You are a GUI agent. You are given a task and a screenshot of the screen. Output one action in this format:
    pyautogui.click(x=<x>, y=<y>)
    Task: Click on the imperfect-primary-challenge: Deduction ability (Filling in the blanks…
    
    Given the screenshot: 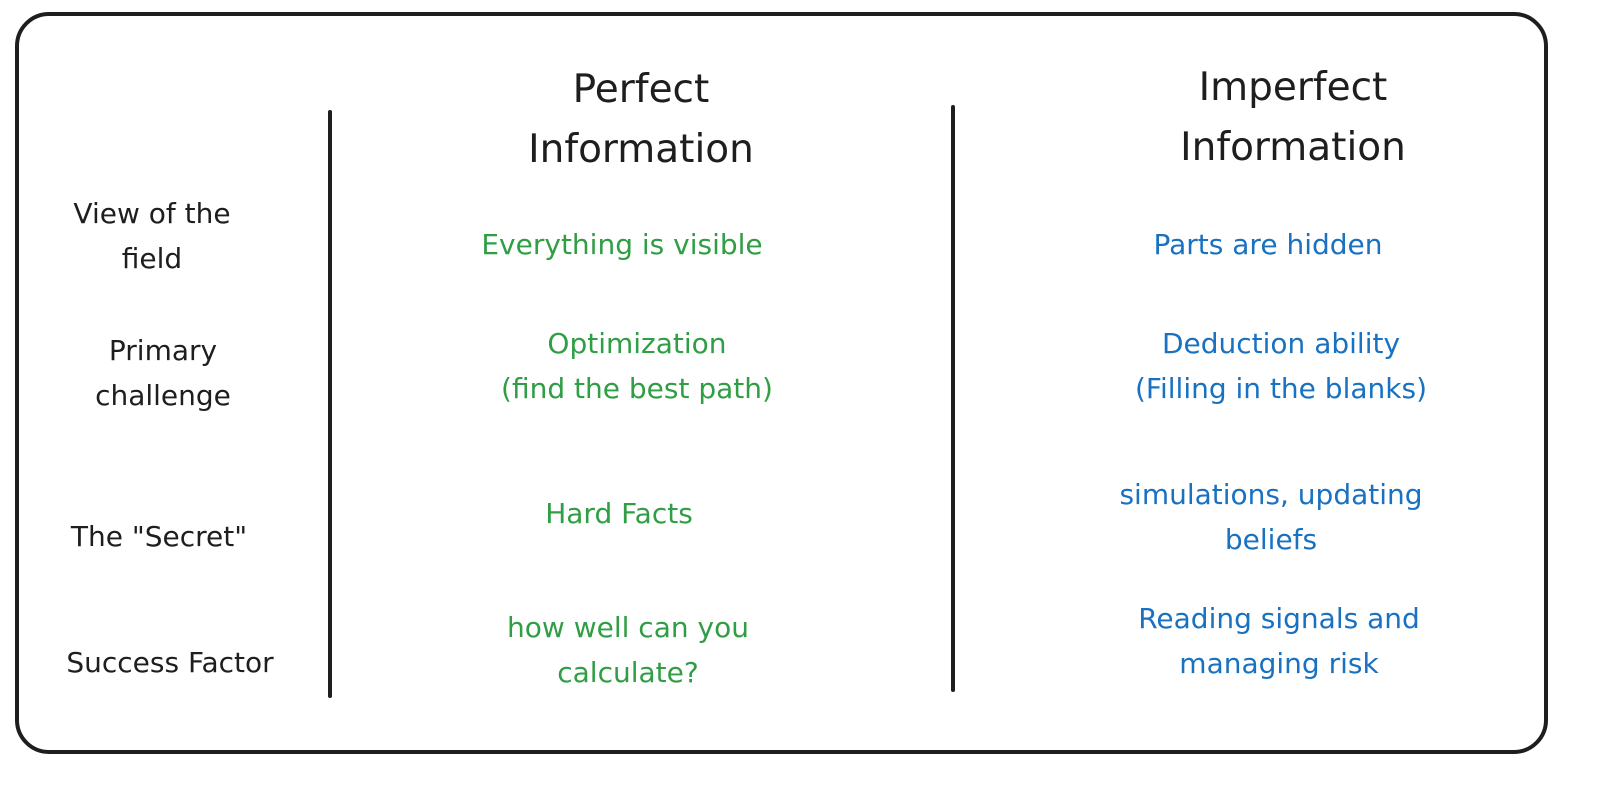 What is the action you would take?
    pyautogui.click(x=1281, y=366)
    